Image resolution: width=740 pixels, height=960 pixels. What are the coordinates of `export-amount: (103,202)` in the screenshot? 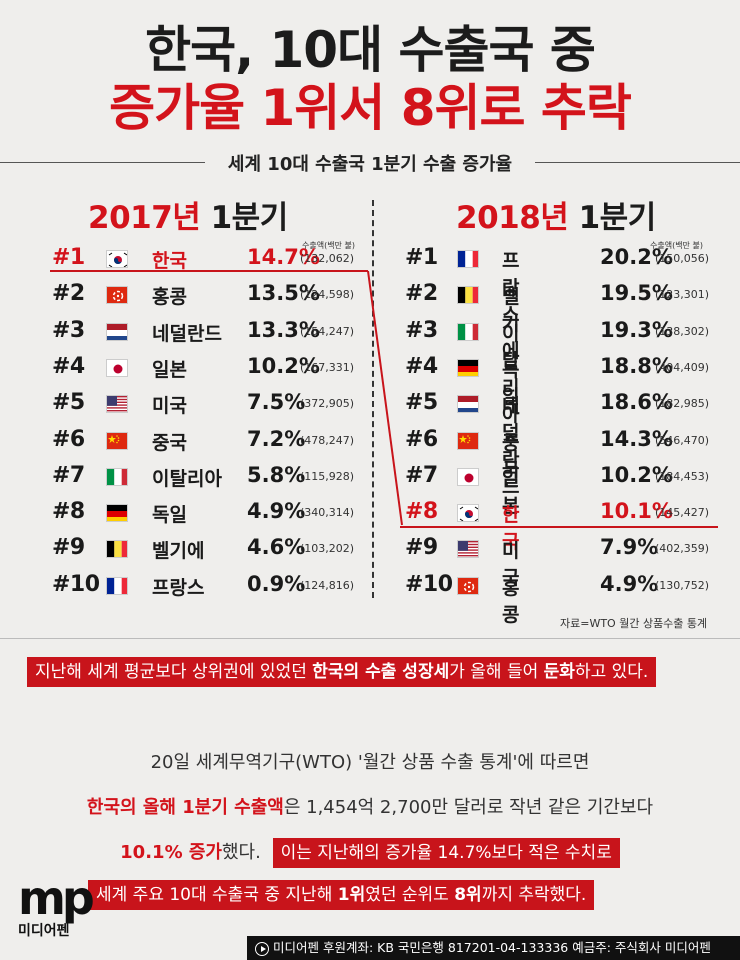 It's located at (327, 549).